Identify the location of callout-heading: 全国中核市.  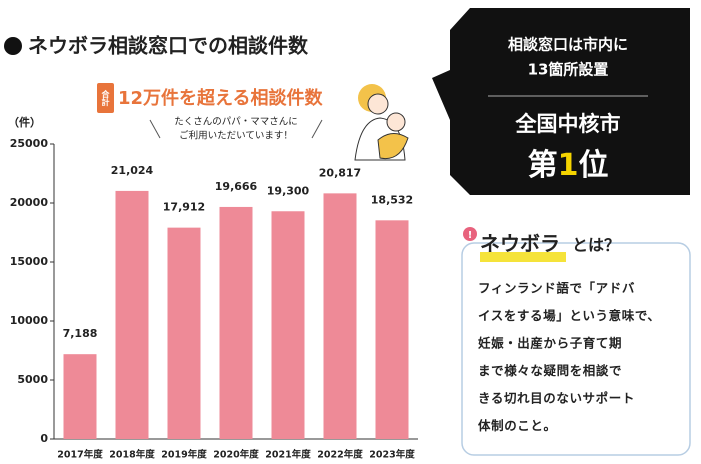
(568, 124).